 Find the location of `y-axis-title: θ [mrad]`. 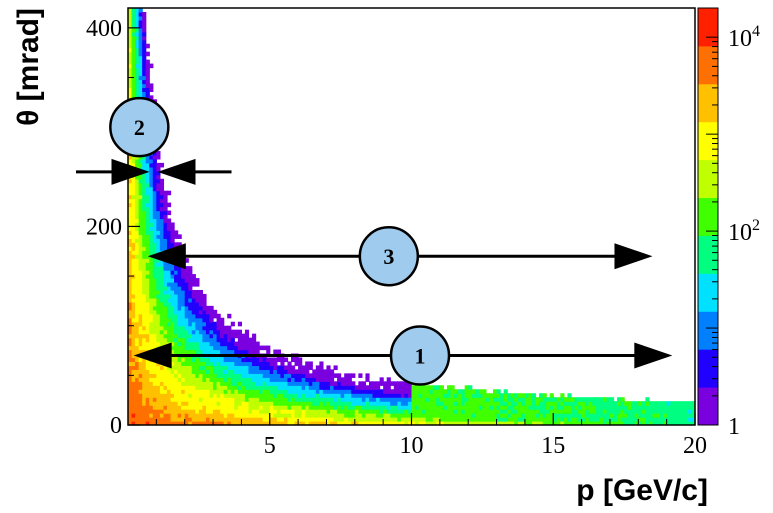

y-axis-title: θ [mrad] is located at coordinates (28, 67).